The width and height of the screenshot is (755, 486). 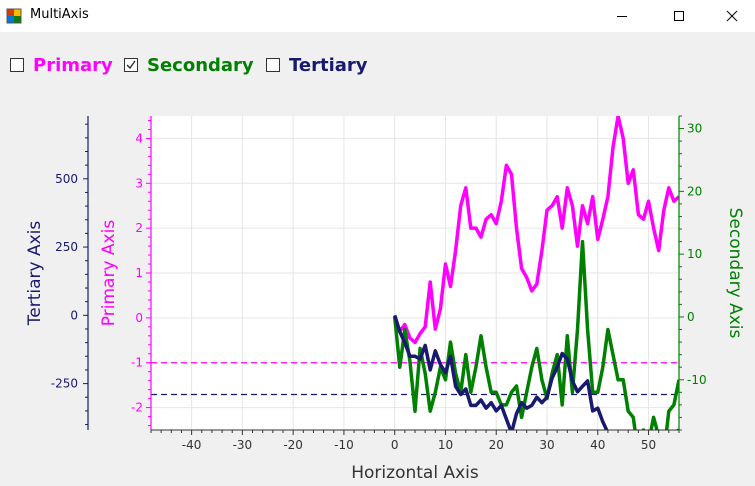 What do you see at coordinates (139, 273) in the screenshot?
I see `primary-tick-label: 1` at bounding box center [139, 273].